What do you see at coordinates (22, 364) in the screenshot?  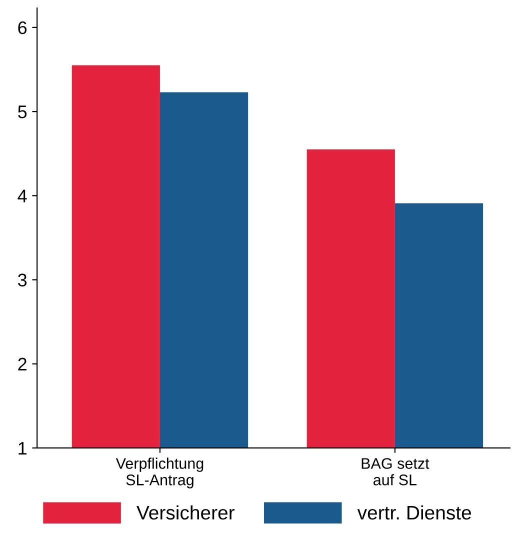 I see `y-tick-label: 2` at bounding box center [22, 364].